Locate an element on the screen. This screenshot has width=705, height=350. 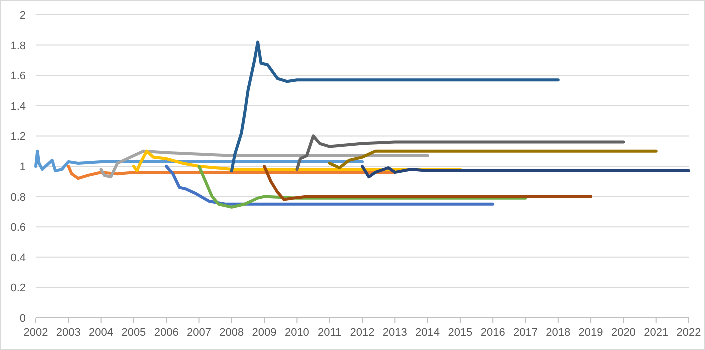
x-tick-label: 2015 is located at coordinates (460, 333).